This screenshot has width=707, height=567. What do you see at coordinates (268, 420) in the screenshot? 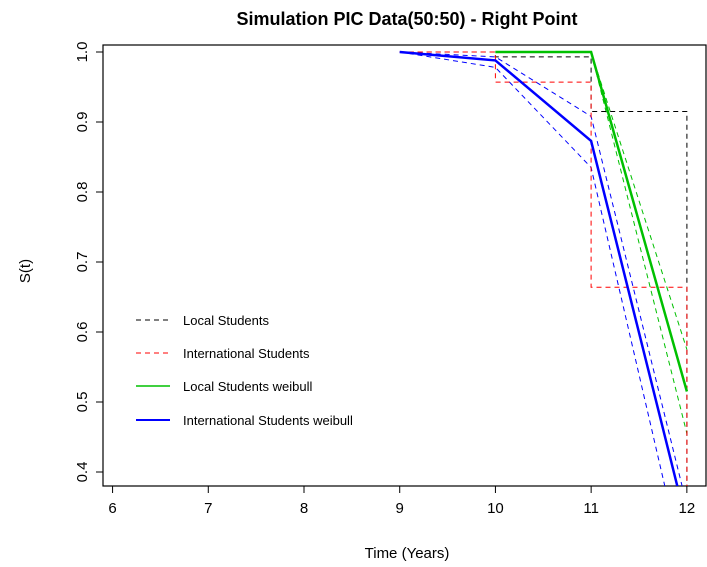
I see `legend-label: International Students weibull` at bounding box center [268, 420].